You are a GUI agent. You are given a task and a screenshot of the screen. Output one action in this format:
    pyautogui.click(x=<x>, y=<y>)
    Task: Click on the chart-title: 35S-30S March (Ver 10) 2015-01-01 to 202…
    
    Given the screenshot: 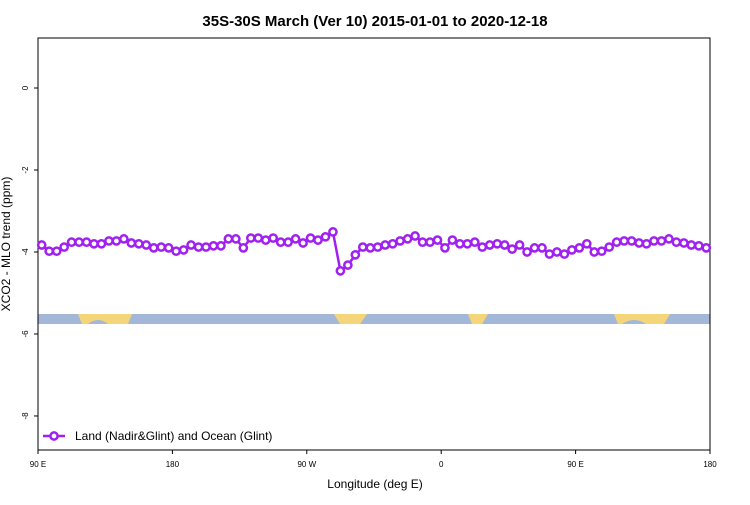 What is the action you would take?
    pyautogui.click(x=374, y=21)
    